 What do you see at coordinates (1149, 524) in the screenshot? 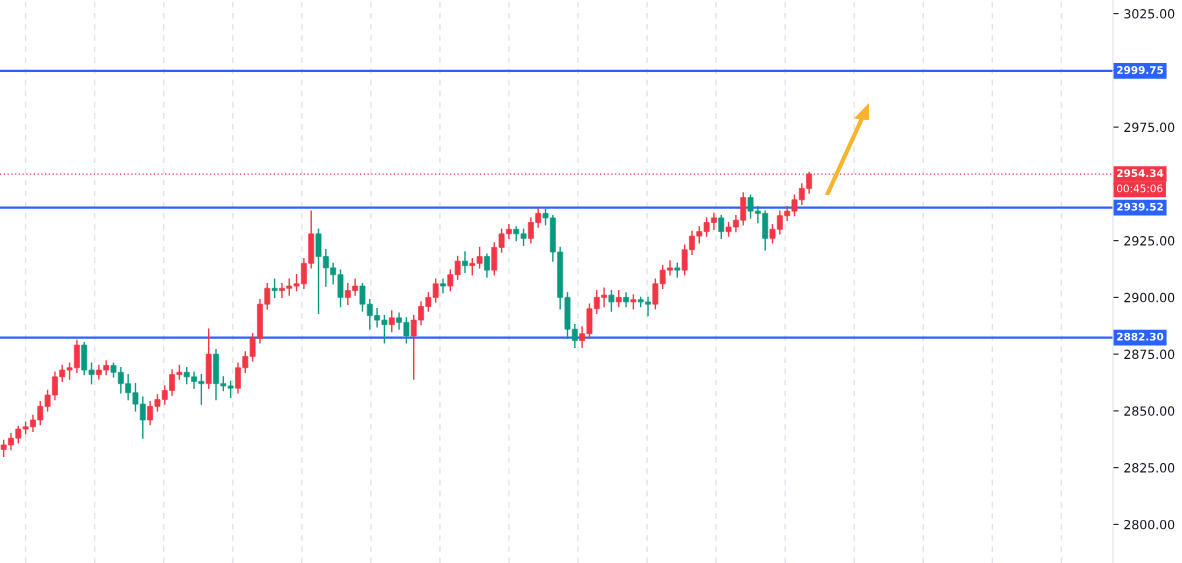
I see `y-tick-label: 2800.00` at bounding box center [1149, 524].